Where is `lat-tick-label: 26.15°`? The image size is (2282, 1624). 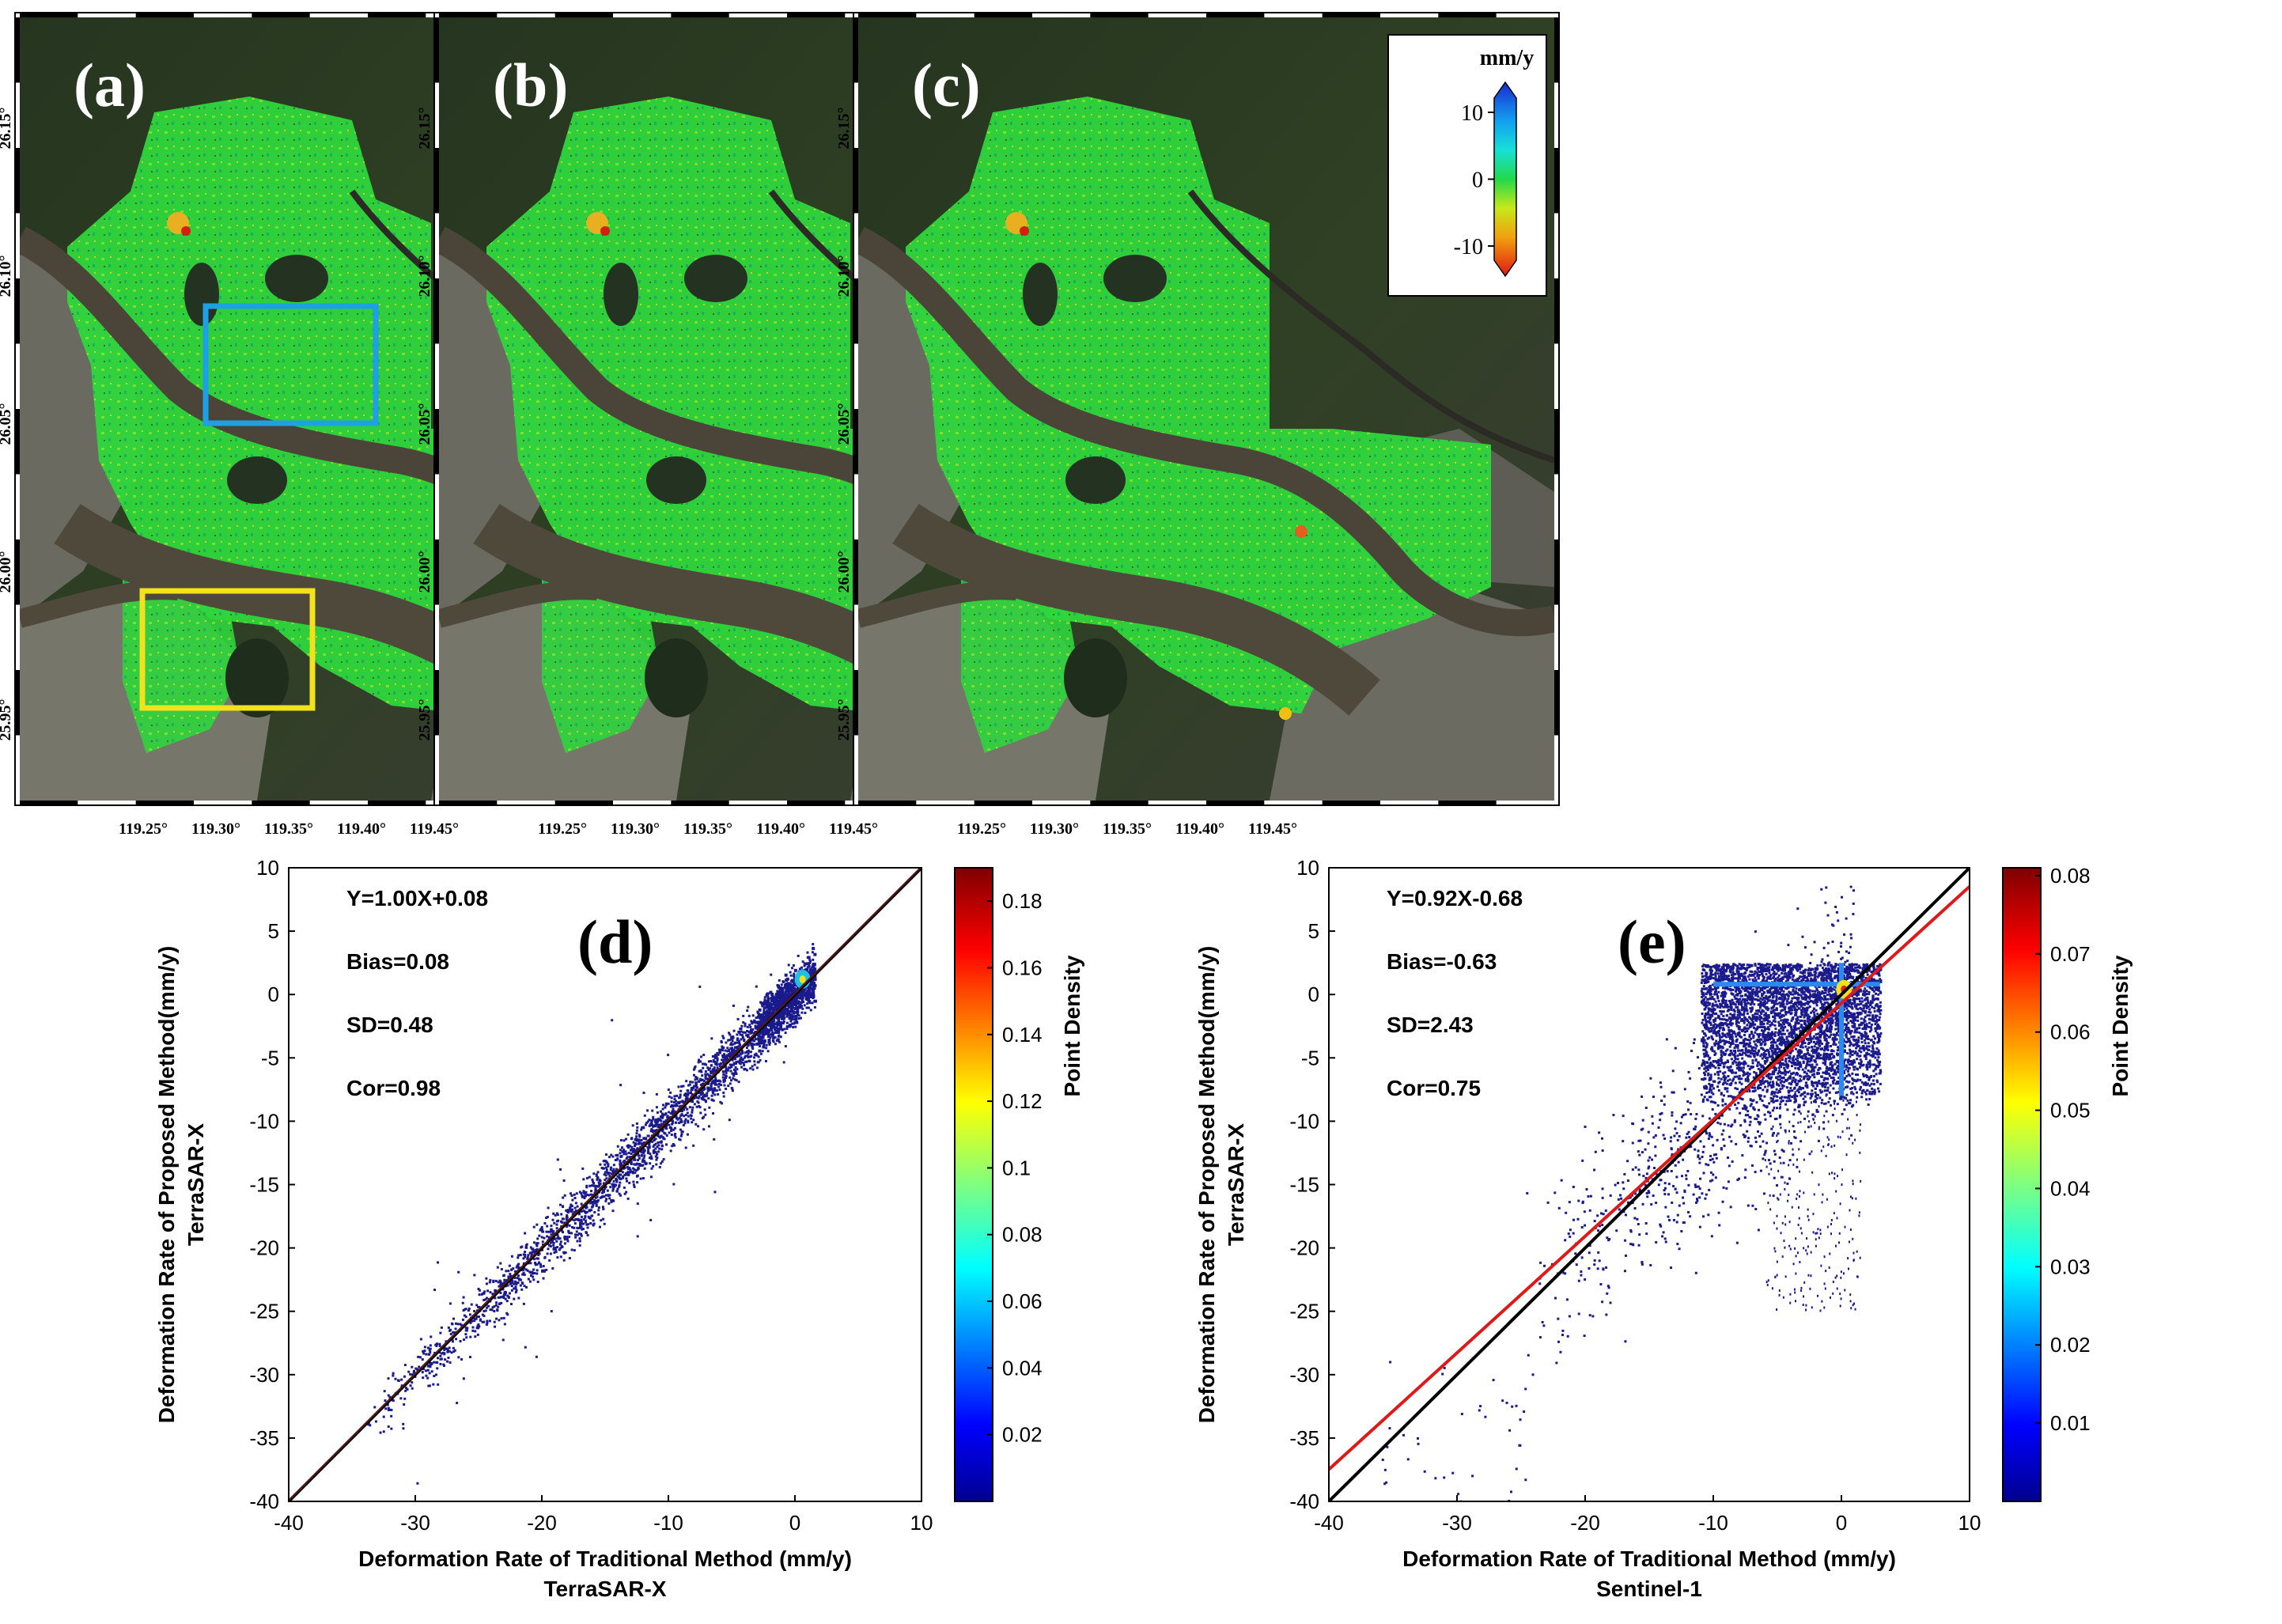 lat-tick-label: 26.15° is located at coordinates (844, 129).